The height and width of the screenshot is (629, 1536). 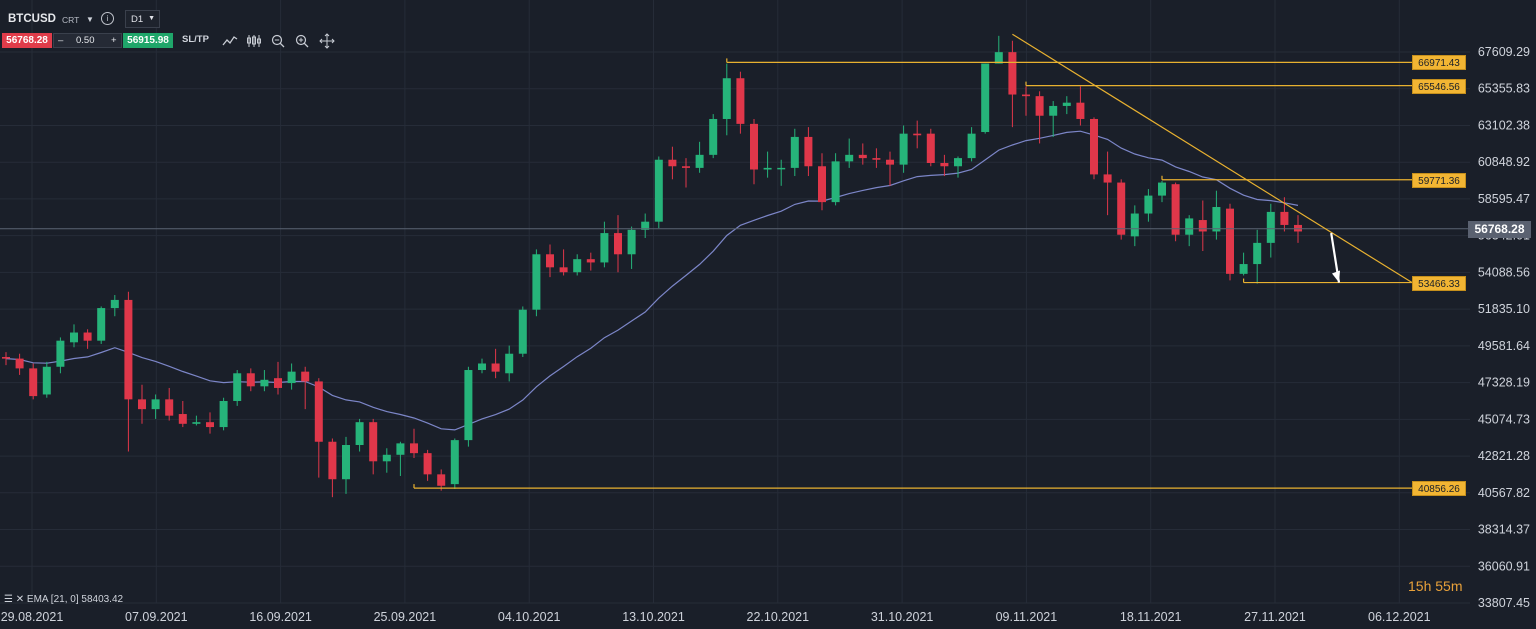 I want to click on level-price-tag: 53466.33, so click(x=1439, y=283).